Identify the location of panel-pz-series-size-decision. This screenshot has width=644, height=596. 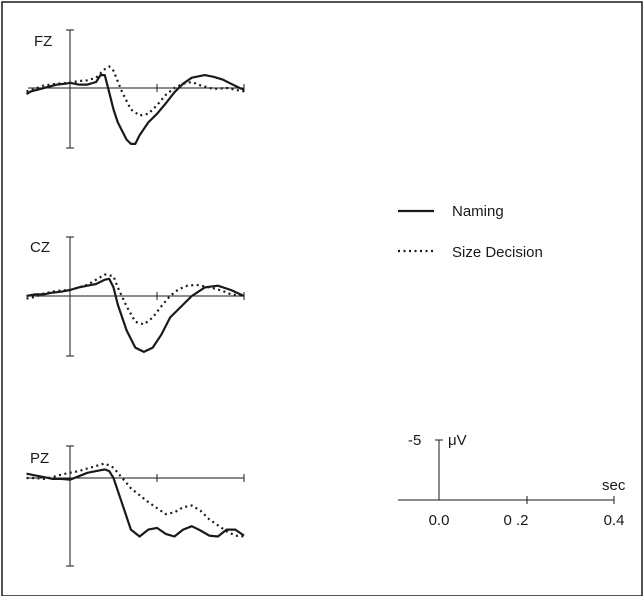
(135, 500).